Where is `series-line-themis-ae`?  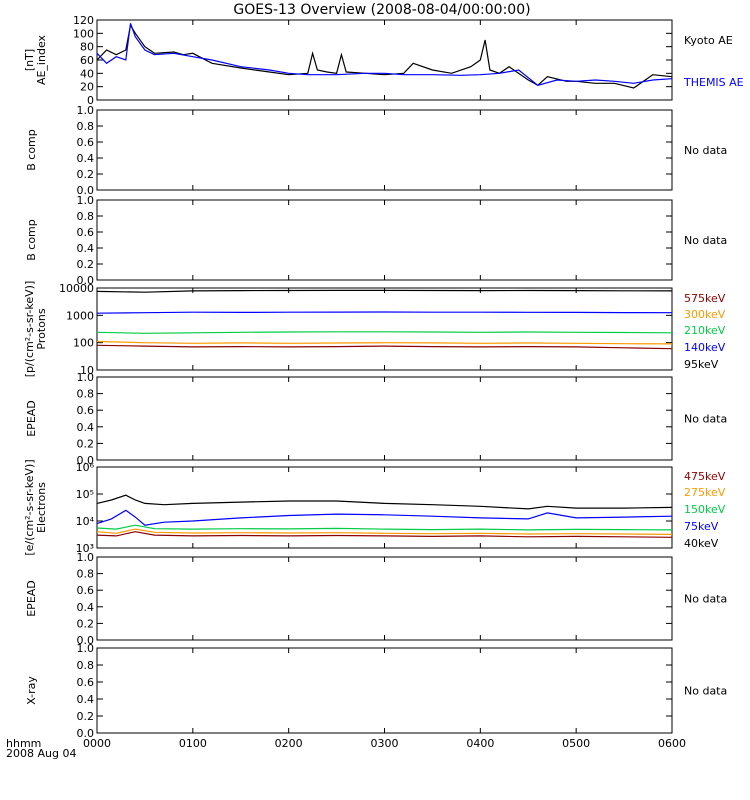
series-line-themis-ae is located at coordinates (384, 54).